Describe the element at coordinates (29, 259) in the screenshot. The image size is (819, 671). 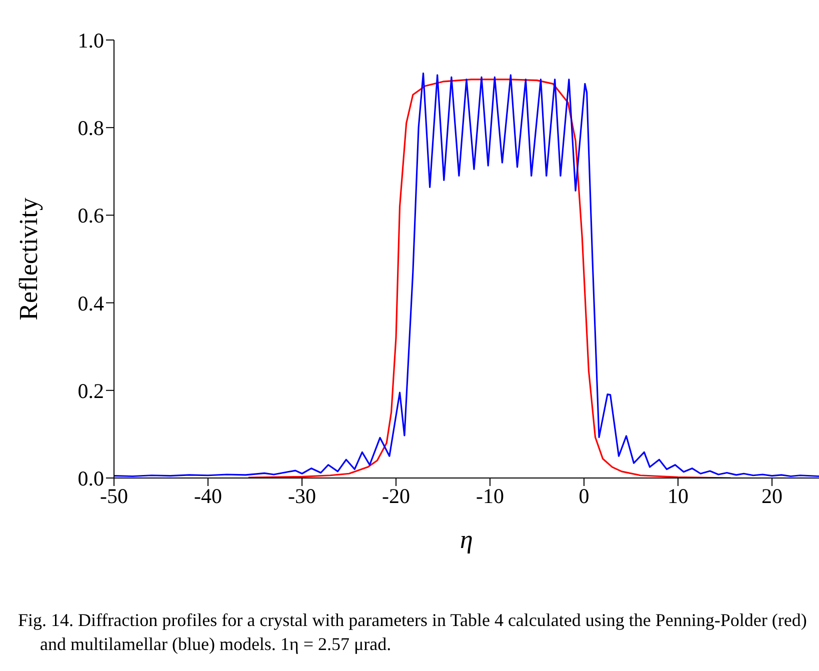
I see `y-axis-title: Reflectivity` at that location.